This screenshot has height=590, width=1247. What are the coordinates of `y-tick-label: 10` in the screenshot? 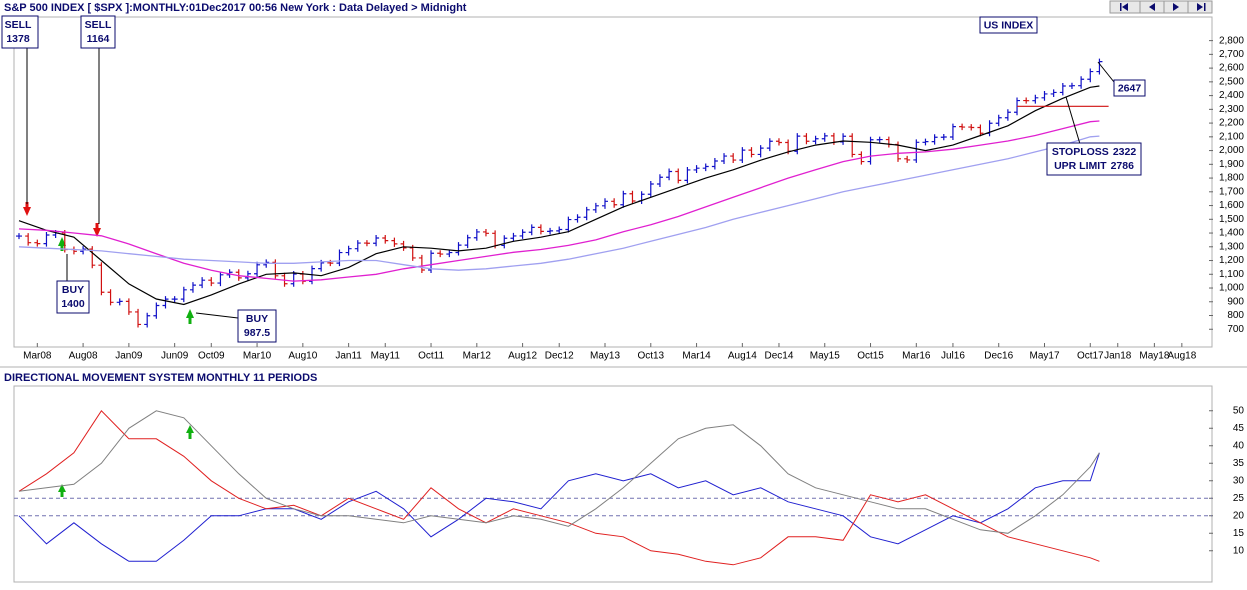 It's located at (1239, 550).